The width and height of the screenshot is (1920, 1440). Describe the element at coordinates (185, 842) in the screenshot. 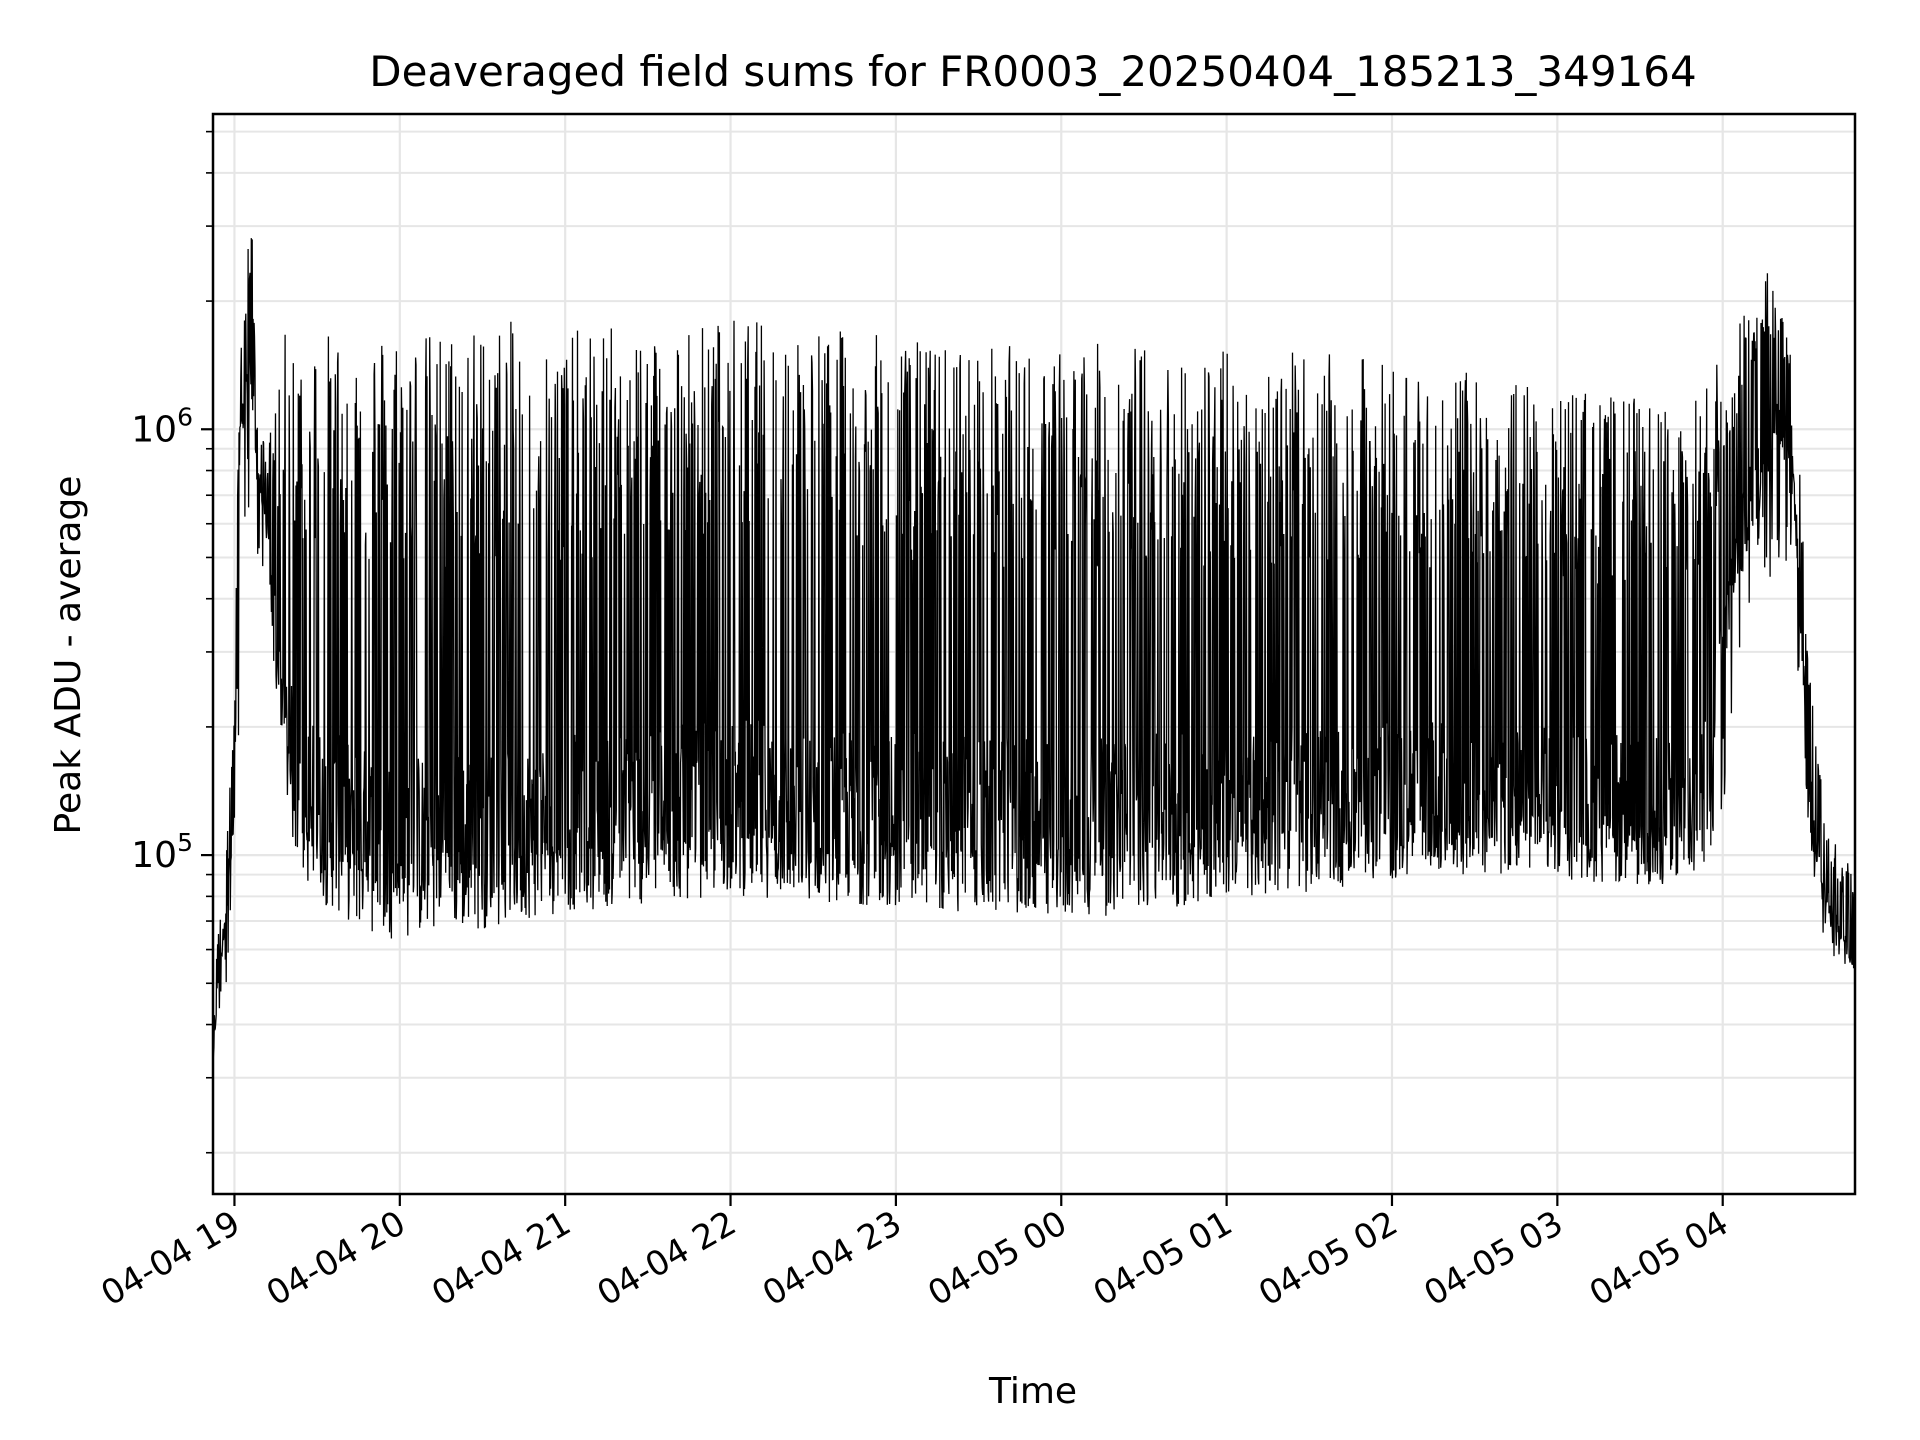

I see `y-tick-exponent: 5` at that location.